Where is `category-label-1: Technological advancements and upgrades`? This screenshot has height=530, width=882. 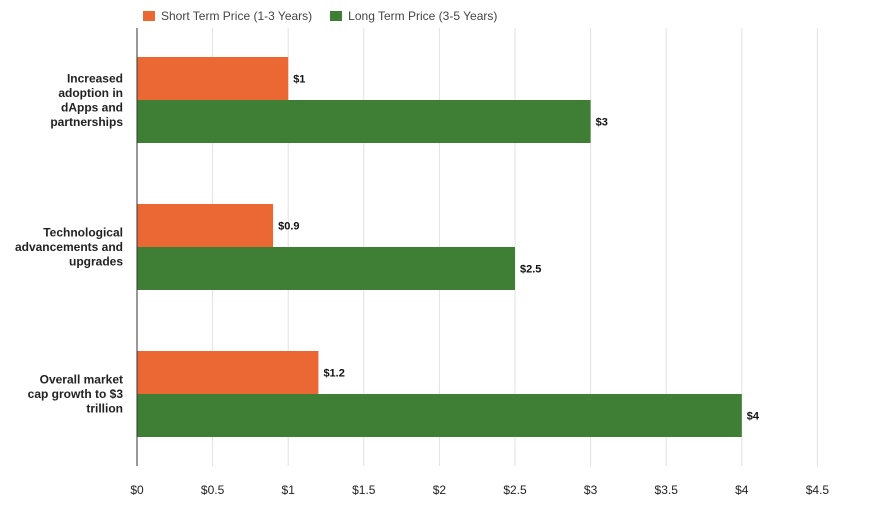 category-label-1: Technological advancements and upgrades is located at coordinates (69, 247).